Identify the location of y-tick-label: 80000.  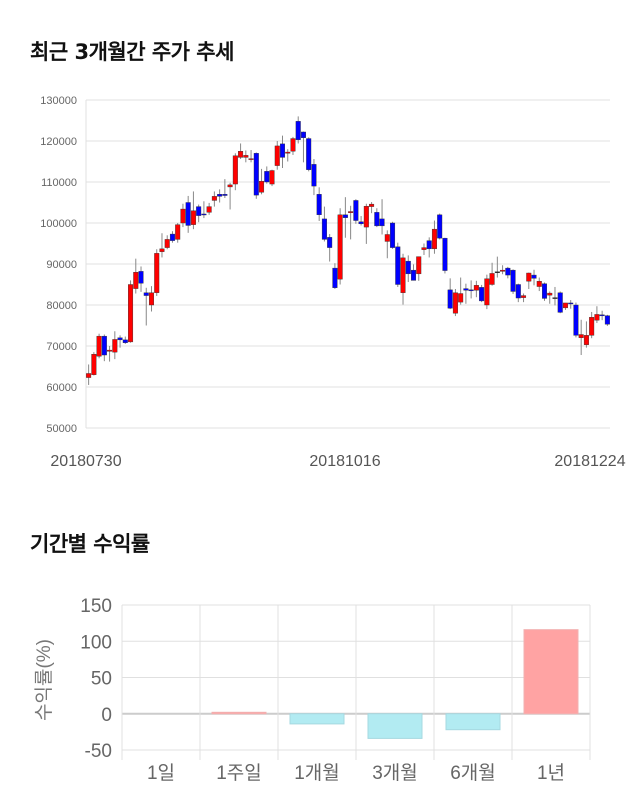
(61, 306).